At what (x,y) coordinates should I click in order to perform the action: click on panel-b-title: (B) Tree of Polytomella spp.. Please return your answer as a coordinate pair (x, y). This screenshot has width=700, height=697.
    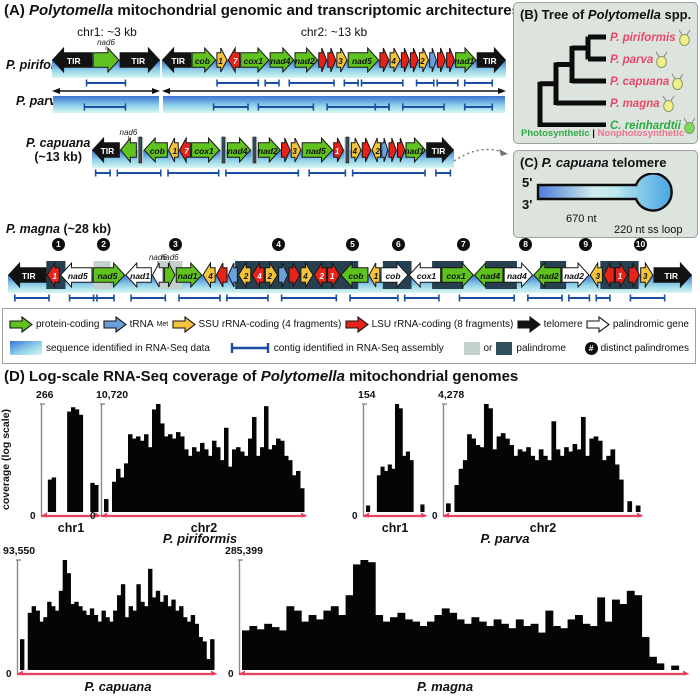
    Looking at the image, I should click on (605, 14).